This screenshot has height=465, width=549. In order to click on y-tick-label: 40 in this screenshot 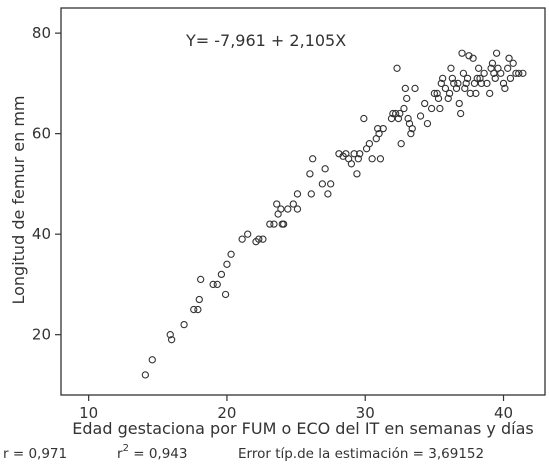, I will do `click(41, 234)`.